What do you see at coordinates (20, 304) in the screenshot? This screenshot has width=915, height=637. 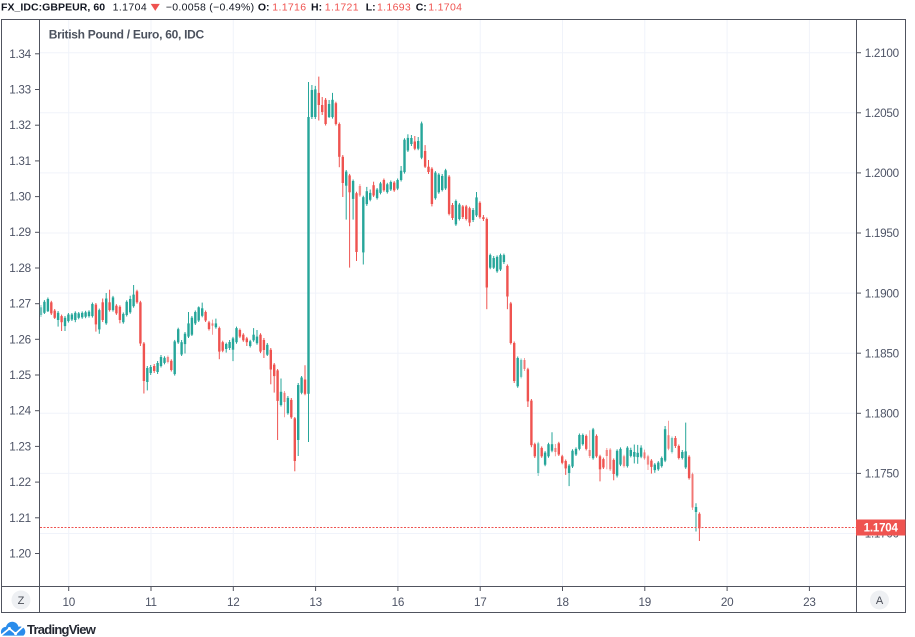 I see `svg-text: 1.27` at bounding box center [20, 304].